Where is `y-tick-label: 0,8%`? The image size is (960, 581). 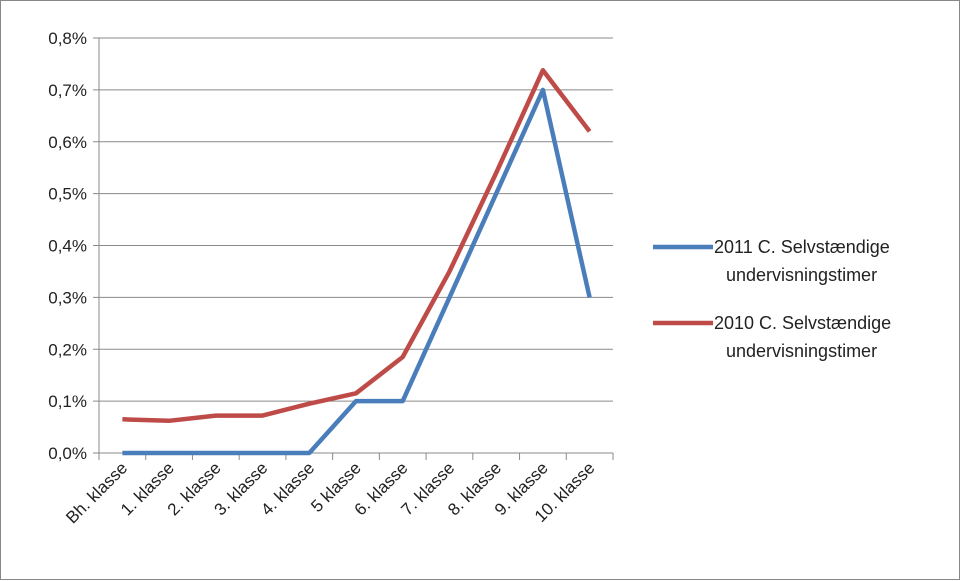
y-tick-label: 0,8% is located at coordinates (67, 38).